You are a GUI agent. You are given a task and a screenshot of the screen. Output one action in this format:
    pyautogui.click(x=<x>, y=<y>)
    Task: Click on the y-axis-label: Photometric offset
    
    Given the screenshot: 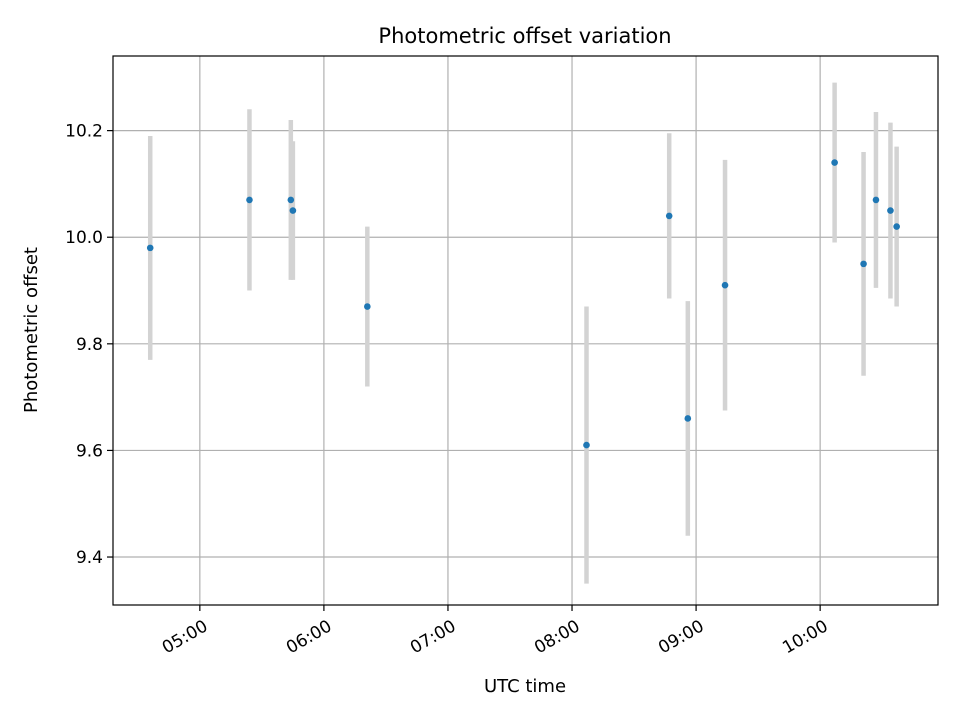 What is the action you would take?
    pyautogui.click(x=31, y=330)
    